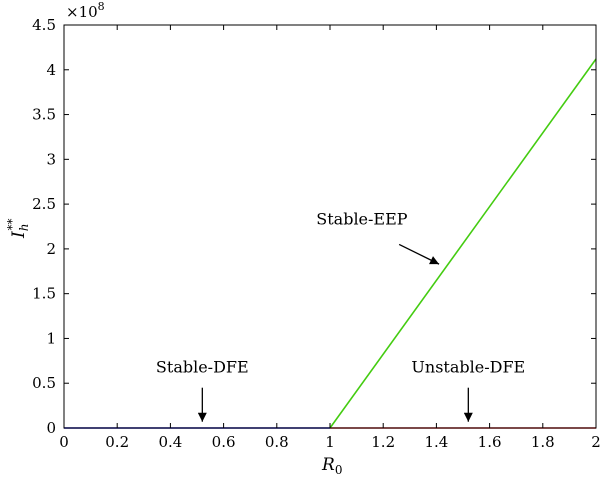 This screenshot has height=483, width=600. What do you see at coordinates (51, 428) in the screenshot?
I see `y-tick-label: 0` at bounding box center [51, 428].